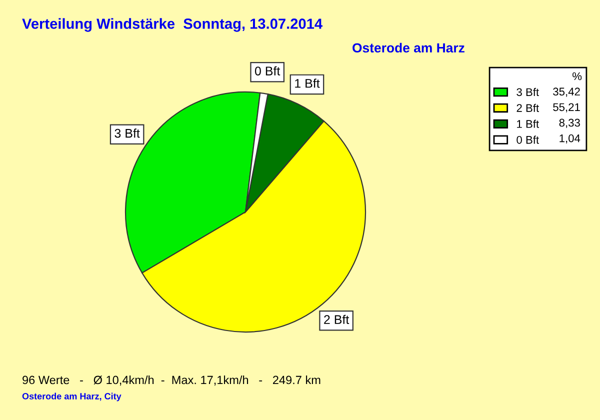 Image resolution: width=600 pixels, height=420 pixels. I want to click on chart-subtitle: Osterode am Harz, so click(408, 47).